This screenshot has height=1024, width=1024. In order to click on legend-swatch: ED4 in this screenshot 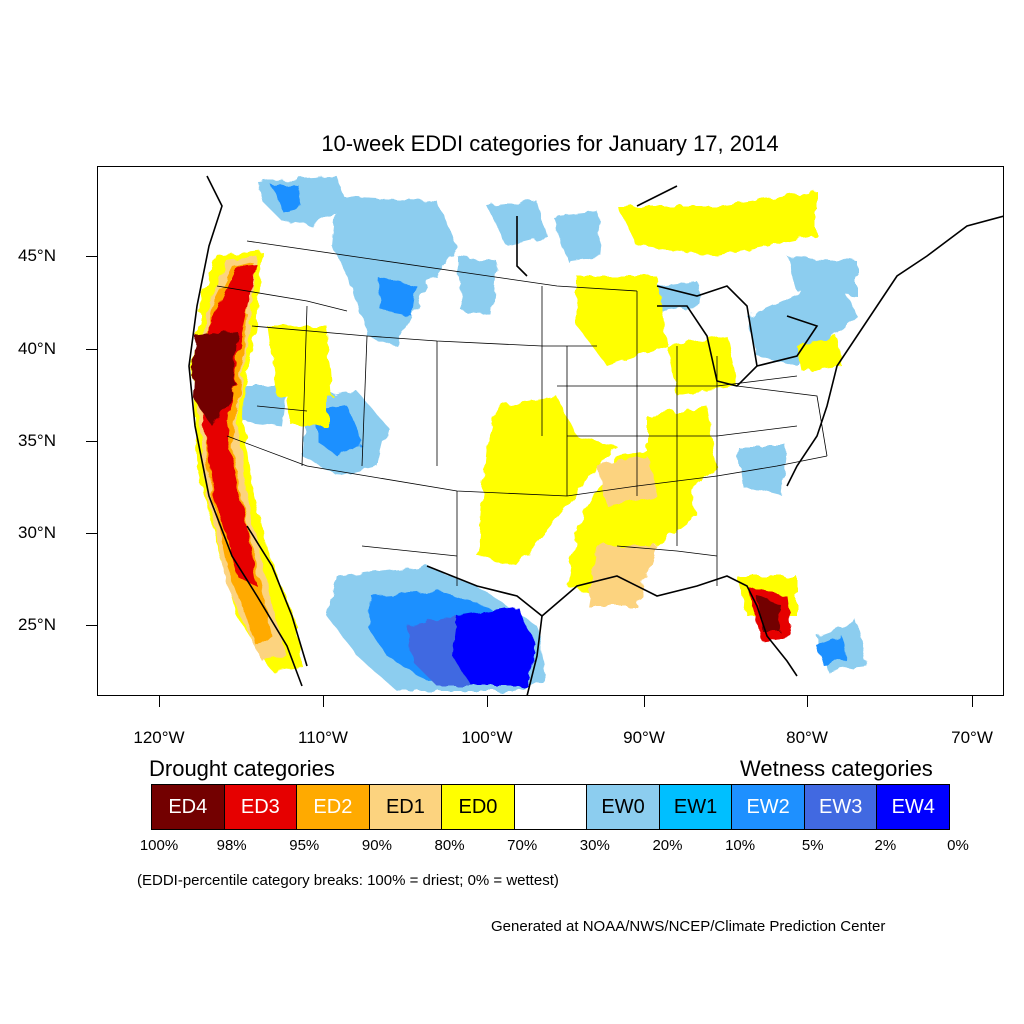, I will do `click(188, 807)`.